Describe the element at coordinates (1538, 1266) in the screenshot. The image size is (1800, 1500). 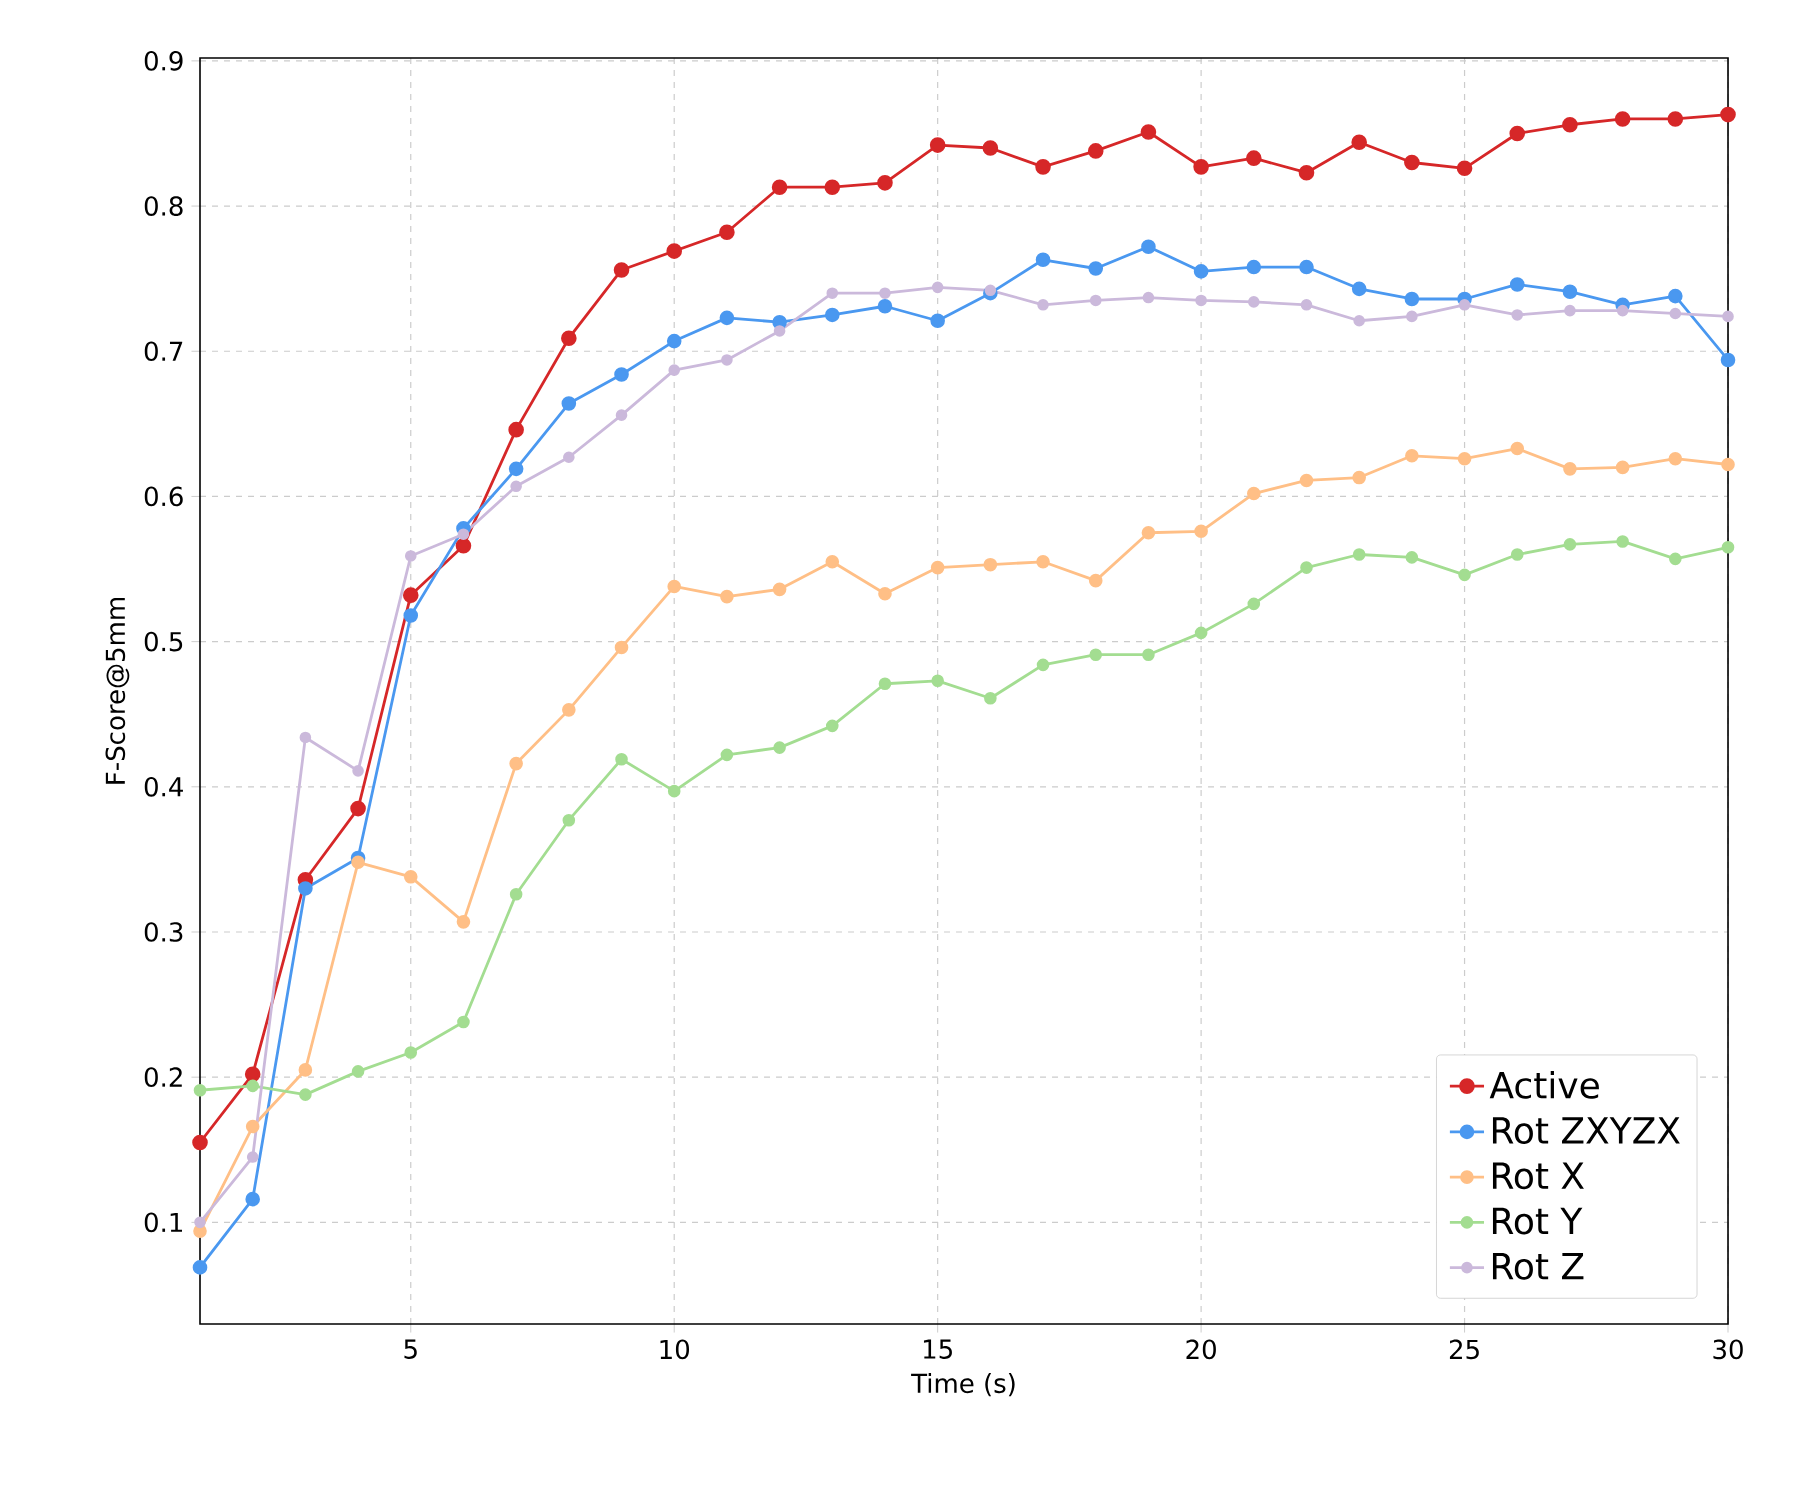
I see `legend-label: Rot Z` at that location.